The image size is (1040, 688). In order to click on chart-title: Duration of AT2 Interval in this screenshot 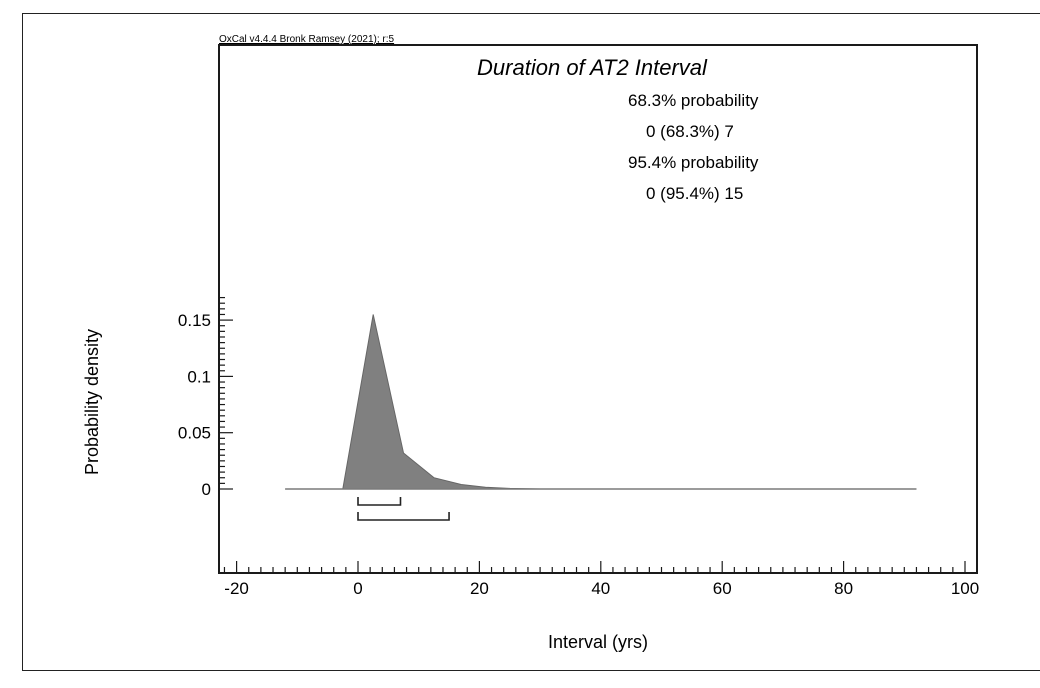, I will do `click(592, 67)`.